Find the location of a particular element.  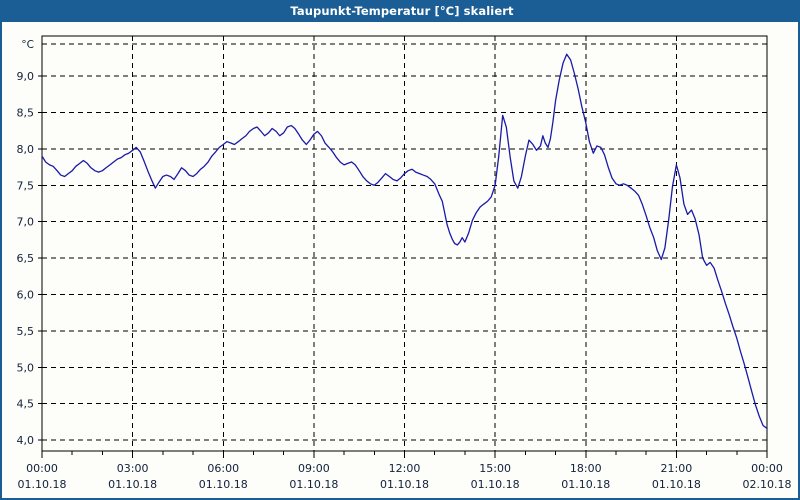

y-axis-tick-label: 6,5 is located at coordinates (26, 258).